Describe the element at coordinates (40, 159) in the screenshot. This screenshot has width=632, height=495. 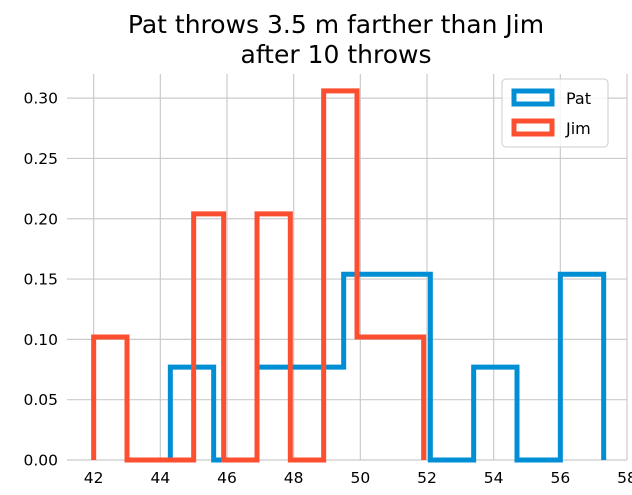
I see `y-tick-label: 0.25` at that location.